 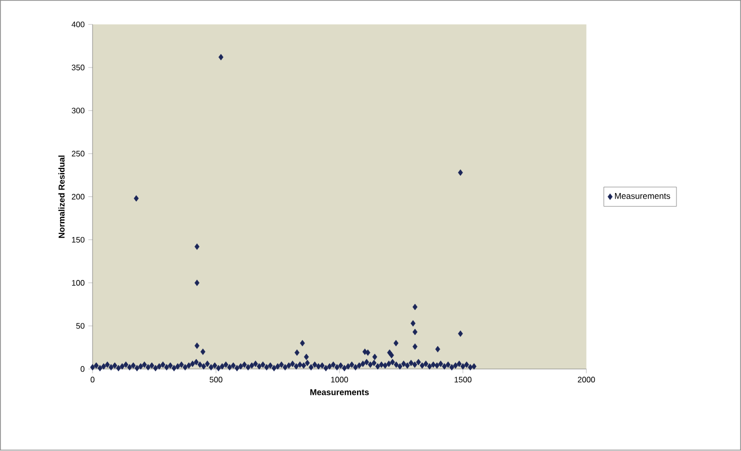 What do you see at coordinates (339, 393) in the screenshot?
I see `x-axis-title: Measurements` at bounding box center [339, 393].